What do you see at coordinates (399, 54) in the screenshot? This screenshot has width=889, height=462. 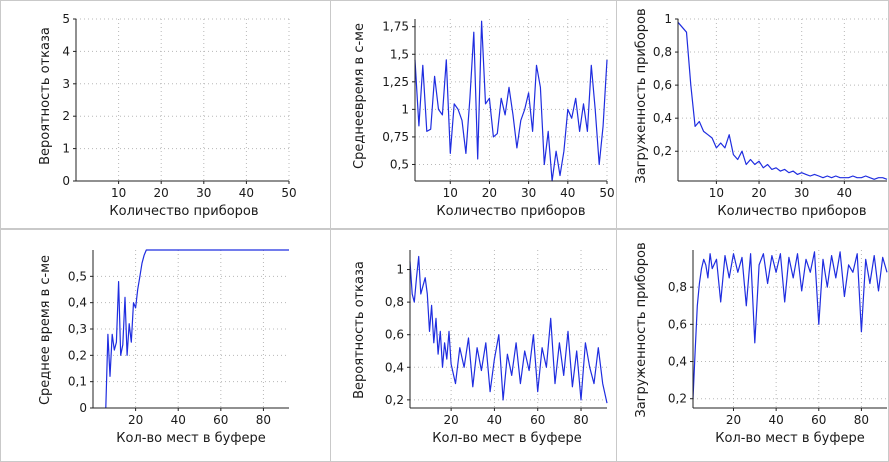 I see `y-tick-label: 1,5` at bounding box center [399, 54].